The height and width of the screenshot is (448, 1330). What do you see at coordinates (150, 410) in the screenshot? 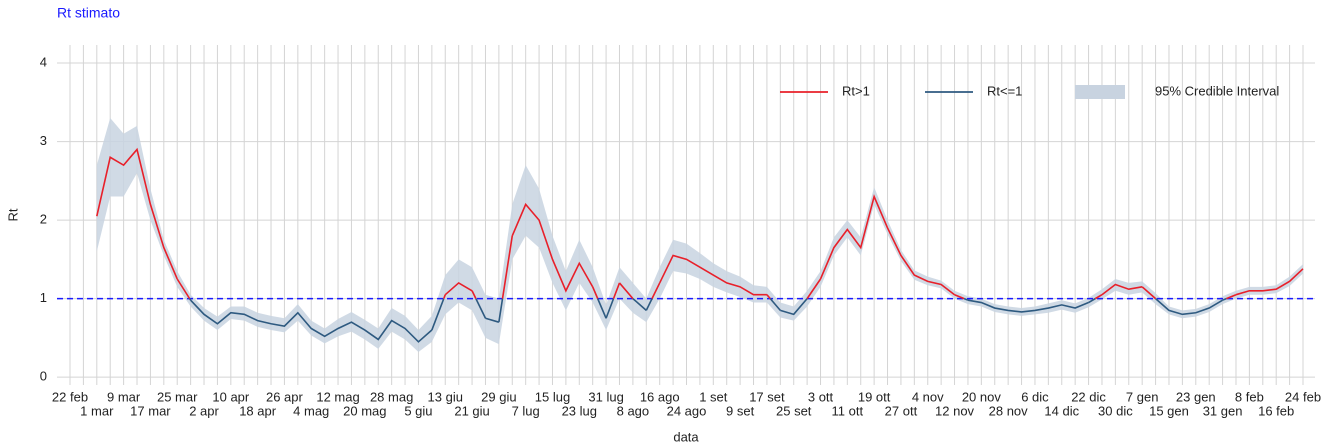
I see `x-tick-label: 17 mar` at bounding box center [150, 410].